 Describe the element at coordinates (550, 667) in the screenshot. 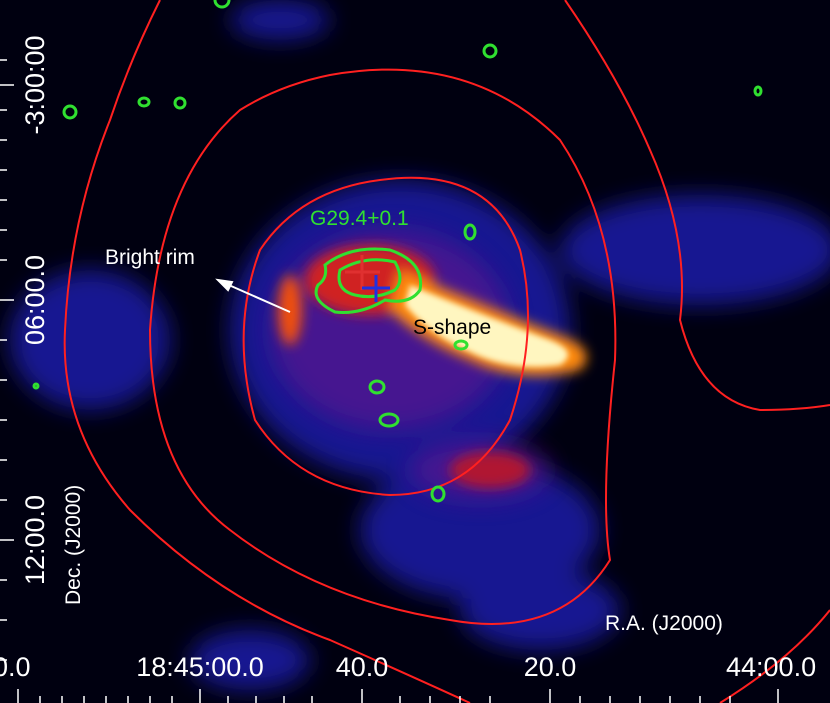

I see `x-tick-label: 20.0` at that location.